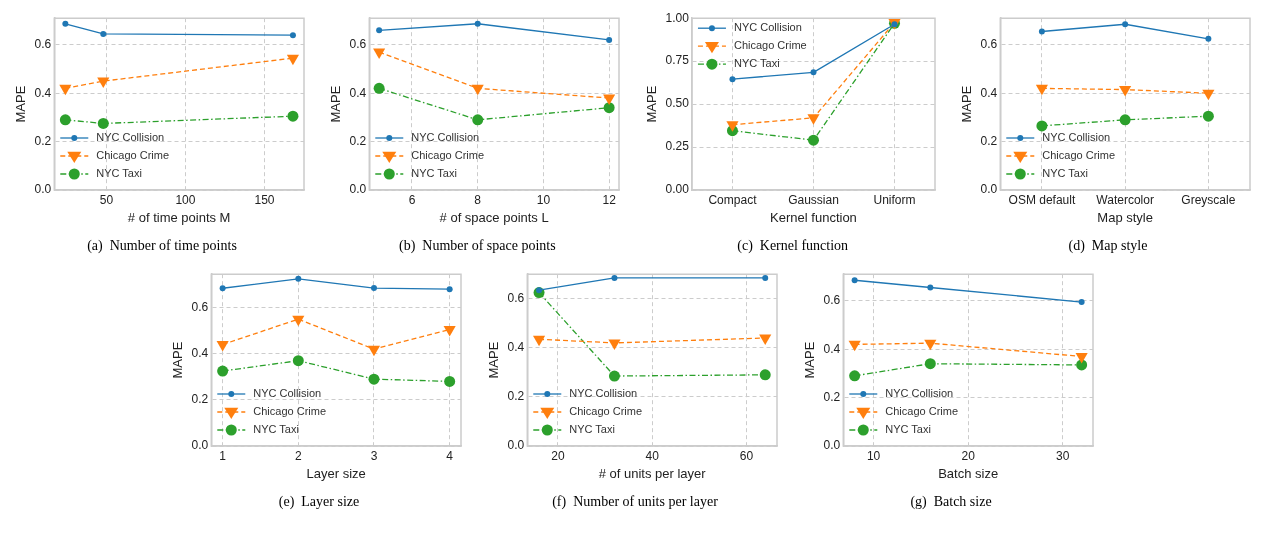 The image size is (1270, 537). I want to click on text: (e) Layer size, so click(319, 502).